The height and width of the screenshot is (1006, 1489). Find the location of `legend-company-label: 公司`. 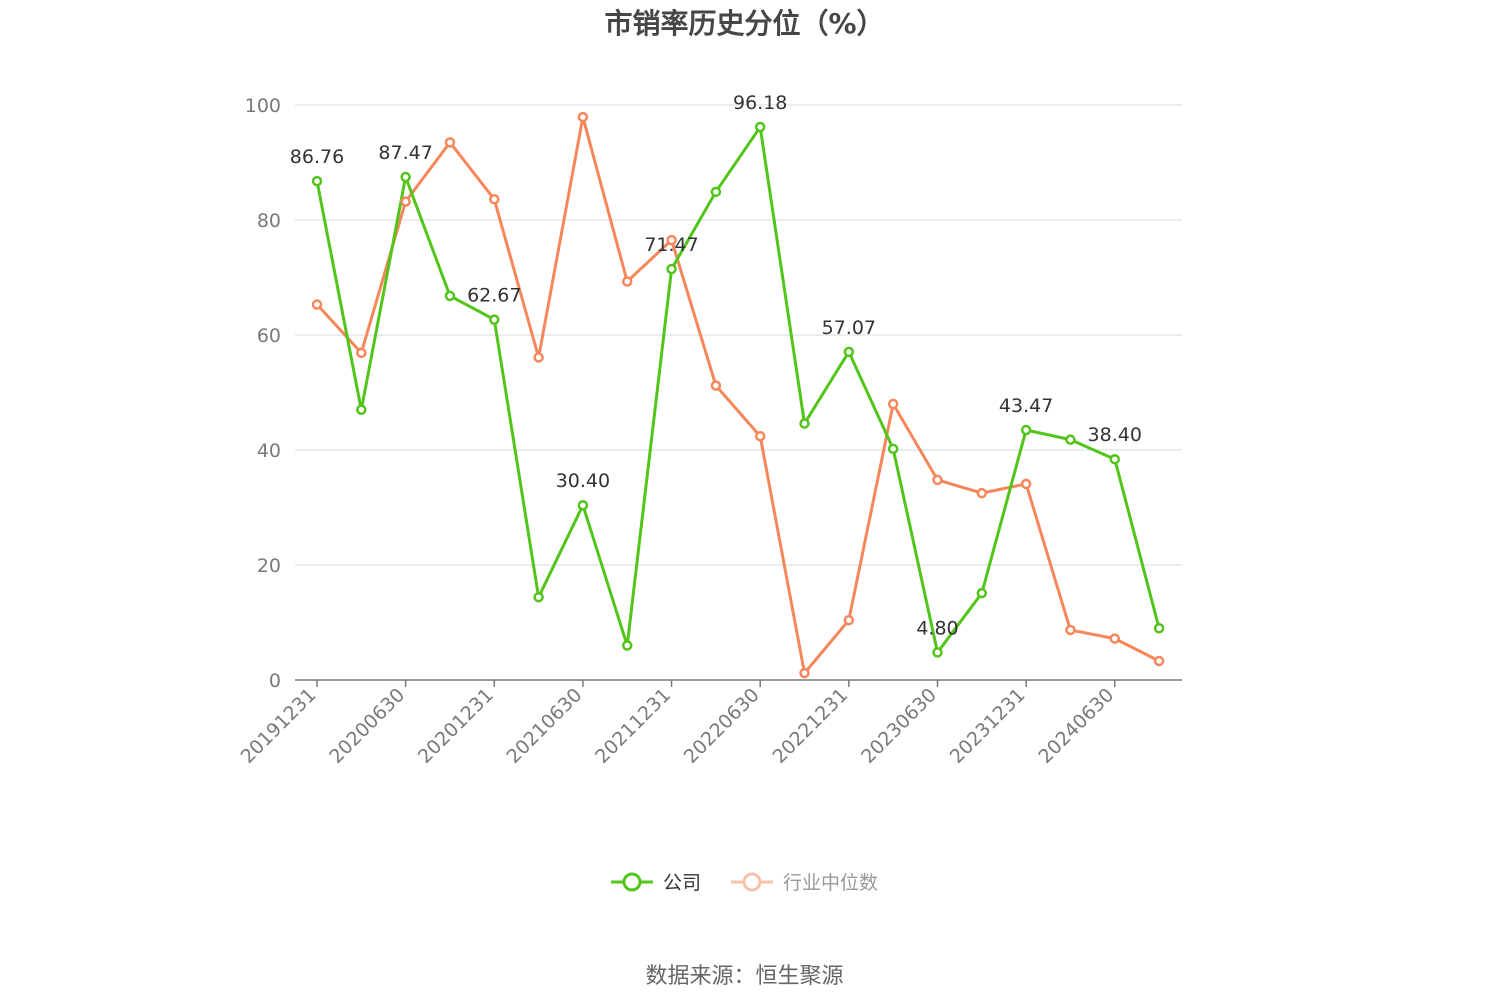

legend-company-label: 公司 is located at coordinates (681, 883).